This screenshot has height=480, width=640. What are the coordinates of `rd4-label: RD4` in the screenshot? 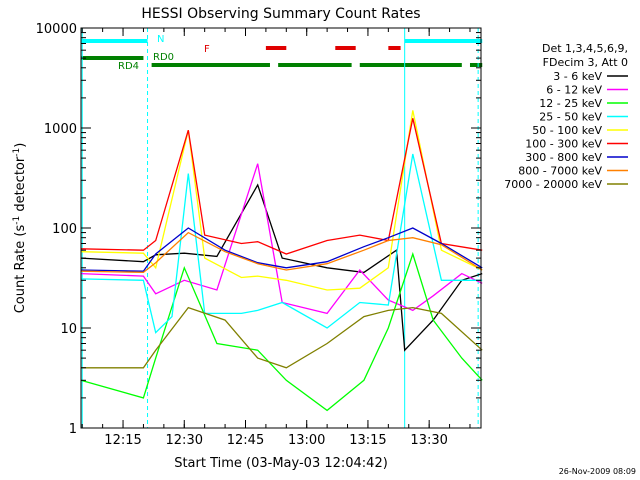 It's located at (128, 66).